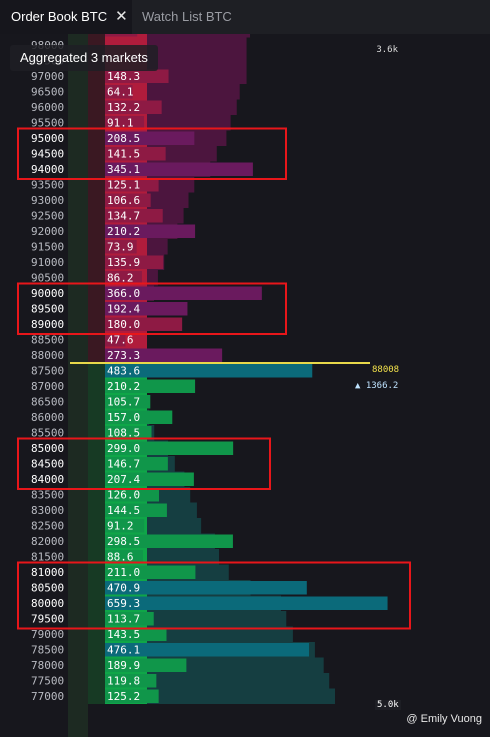  I want to click on row-size: 148.3, so click(123, 76).